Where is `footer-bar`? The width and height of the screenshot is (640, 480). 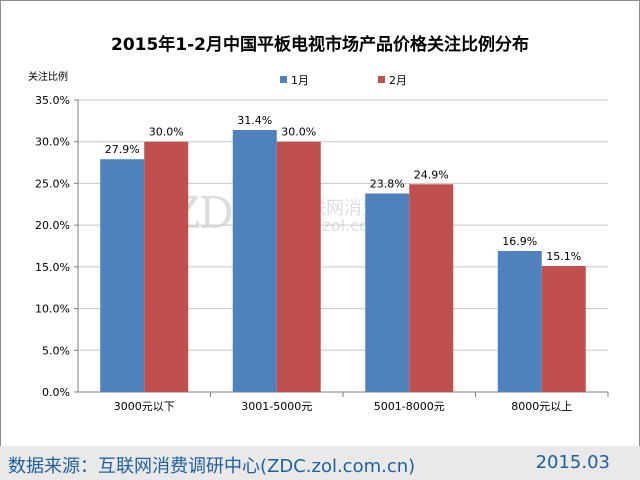
footer-bar is located at coordinates (320, 463).